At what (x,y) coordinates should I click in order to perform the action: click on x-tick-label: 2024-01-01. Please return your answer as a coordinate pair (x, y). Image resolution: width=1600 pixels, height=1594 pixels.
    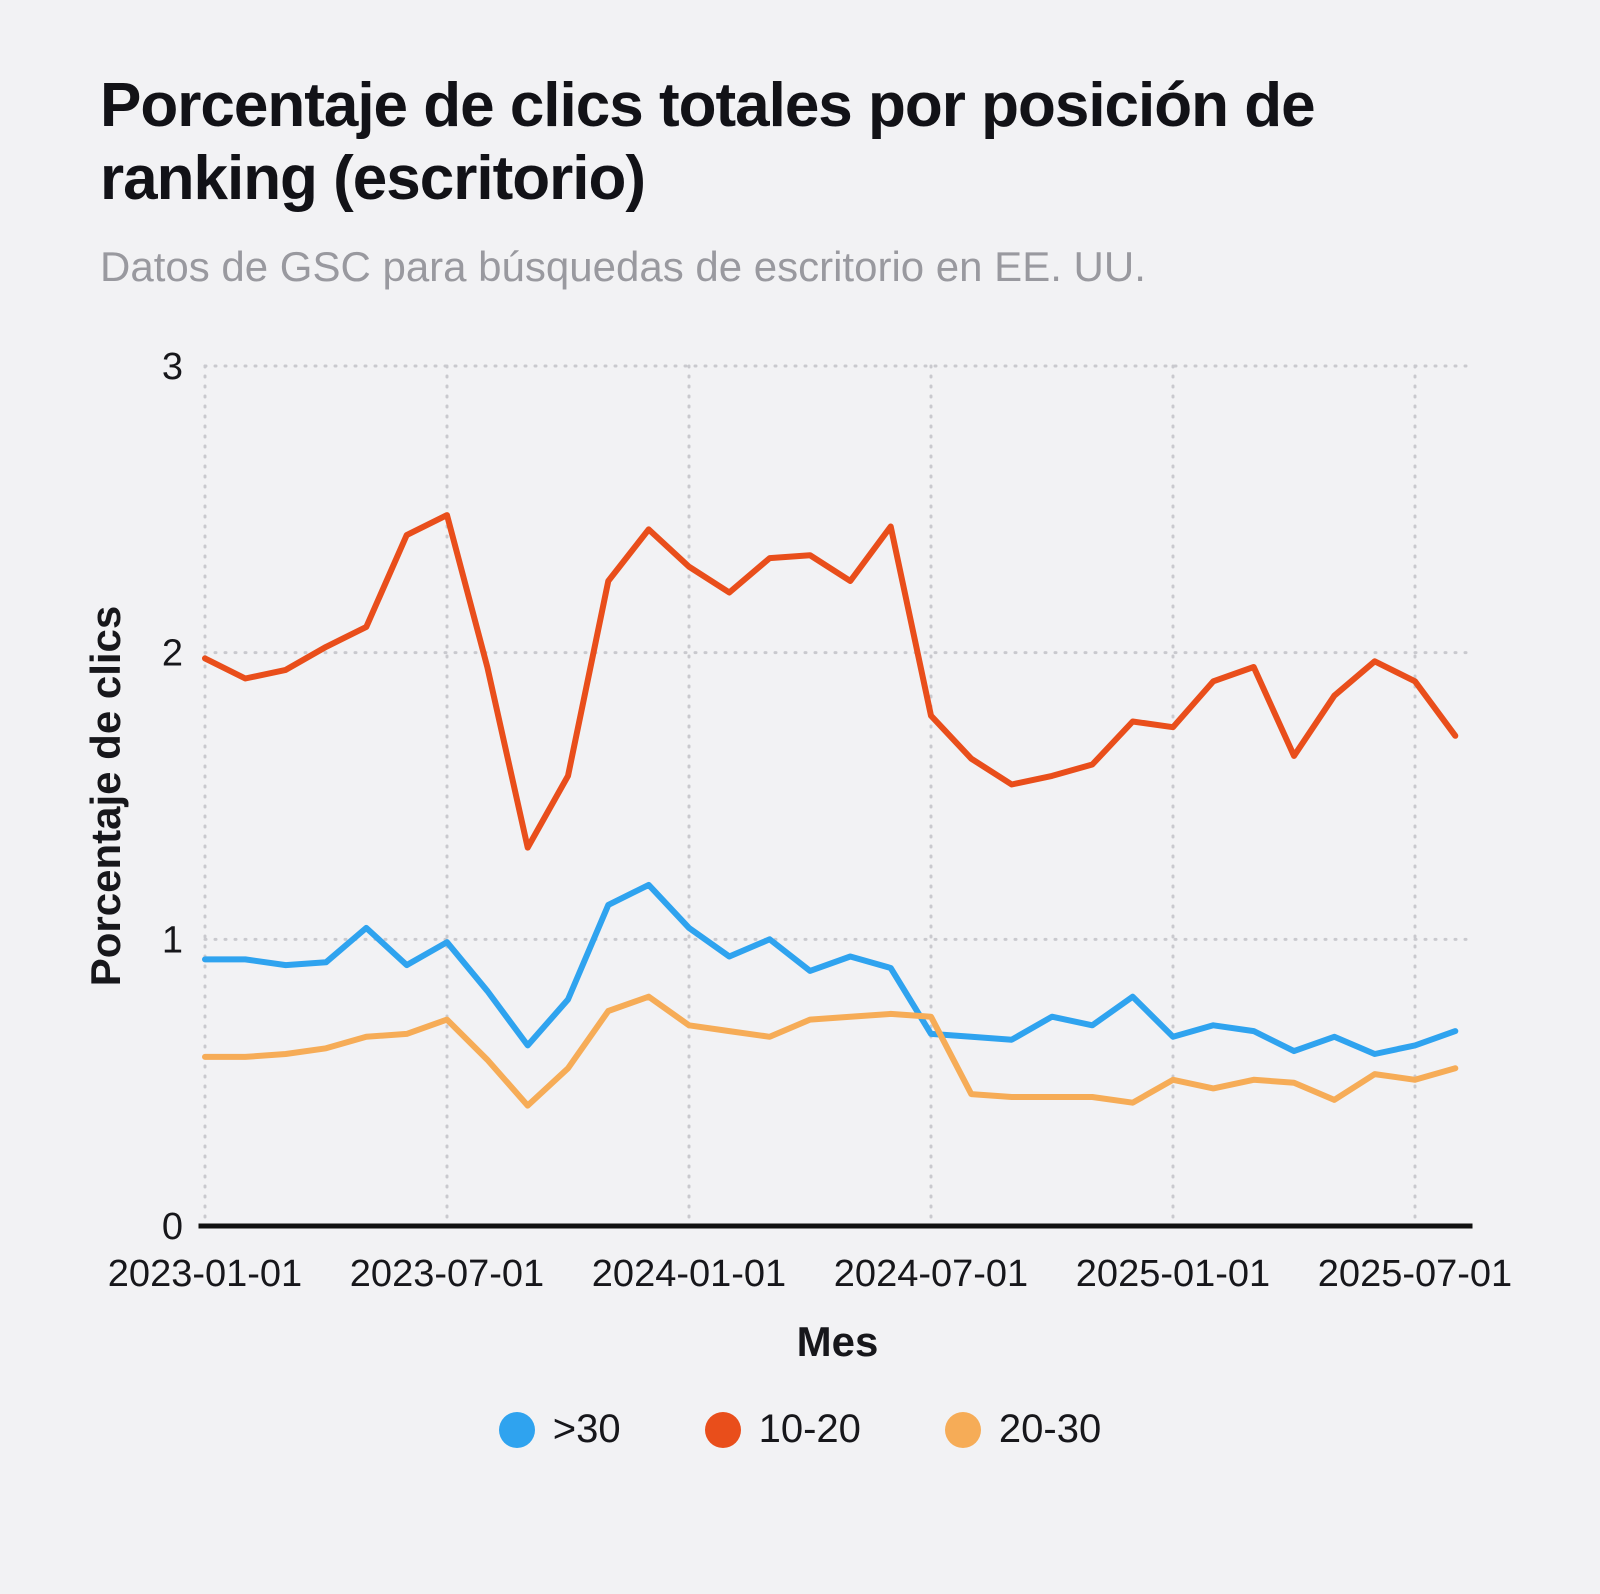
    Looking at the image, I should click on (689, 1274).